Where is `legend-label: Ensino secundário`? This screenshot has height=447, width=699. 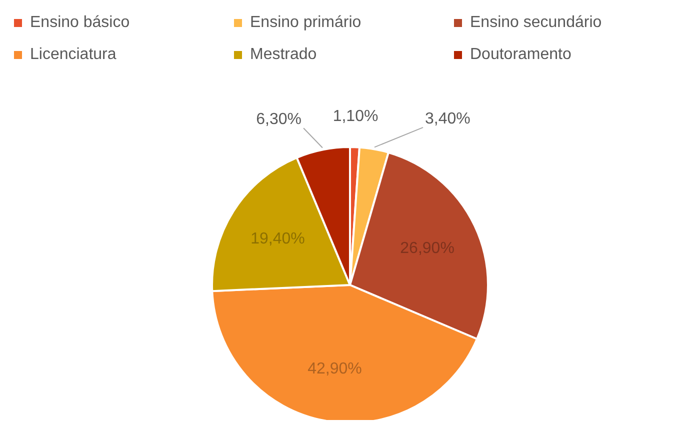 legend-label: Ensino secundário is located at coordinates (536, 23).